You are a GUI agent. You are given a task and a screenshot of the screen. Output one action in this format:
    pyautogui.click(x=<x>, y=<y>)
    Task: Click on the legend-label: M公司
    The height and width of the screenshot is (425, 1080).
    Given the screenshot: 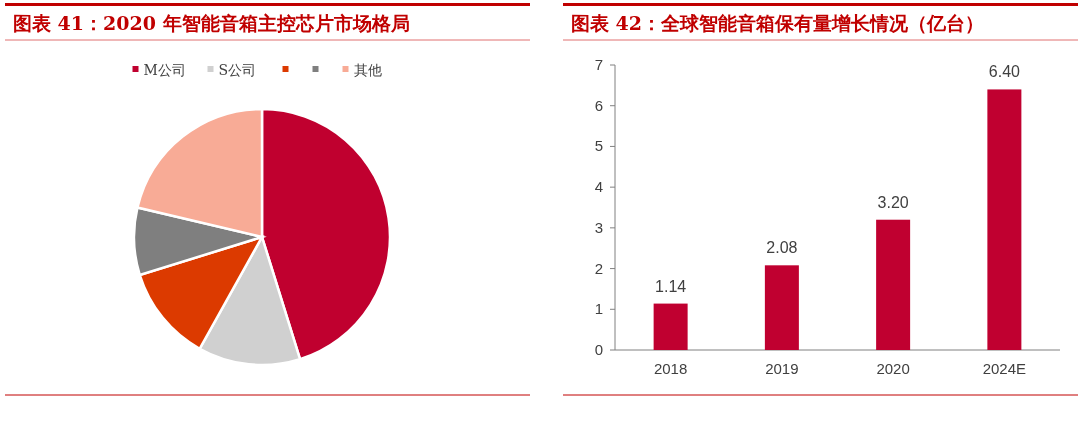 What is the action you would take?
    pyautogui.click(x=164, y=70)
    